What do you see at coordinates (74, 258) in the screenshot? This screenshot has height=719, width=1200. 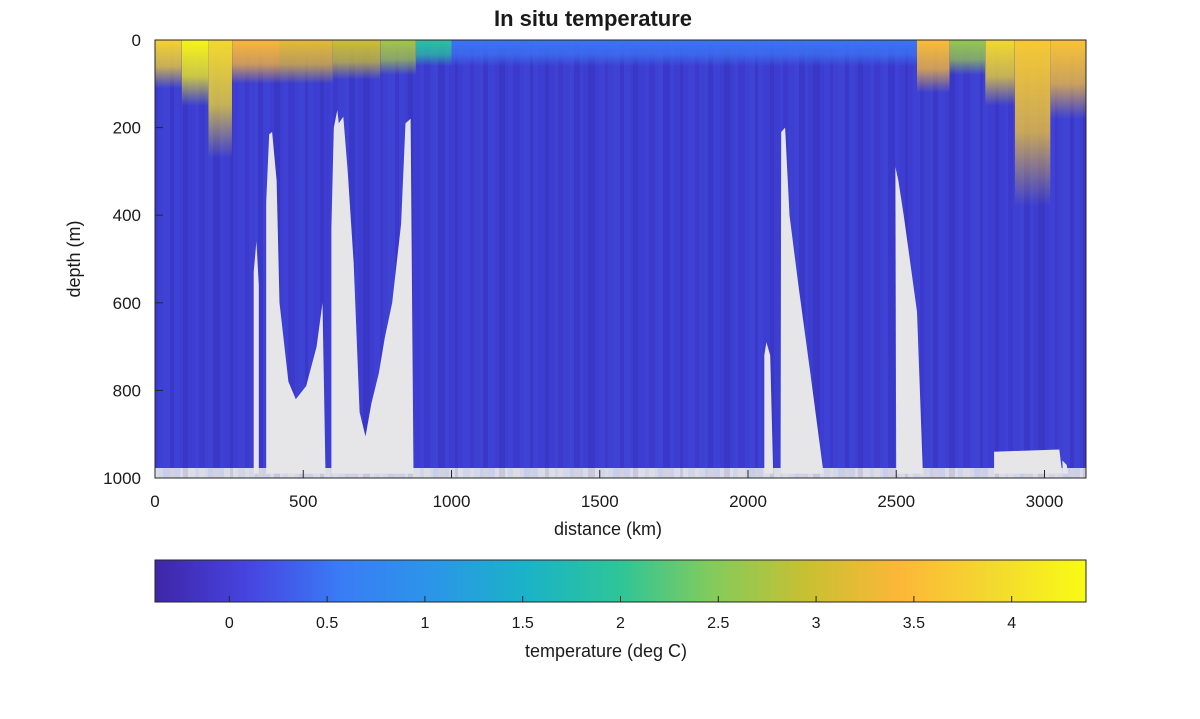 I see `y-axis-label: depth (m)` at bounding box center [74, 258].